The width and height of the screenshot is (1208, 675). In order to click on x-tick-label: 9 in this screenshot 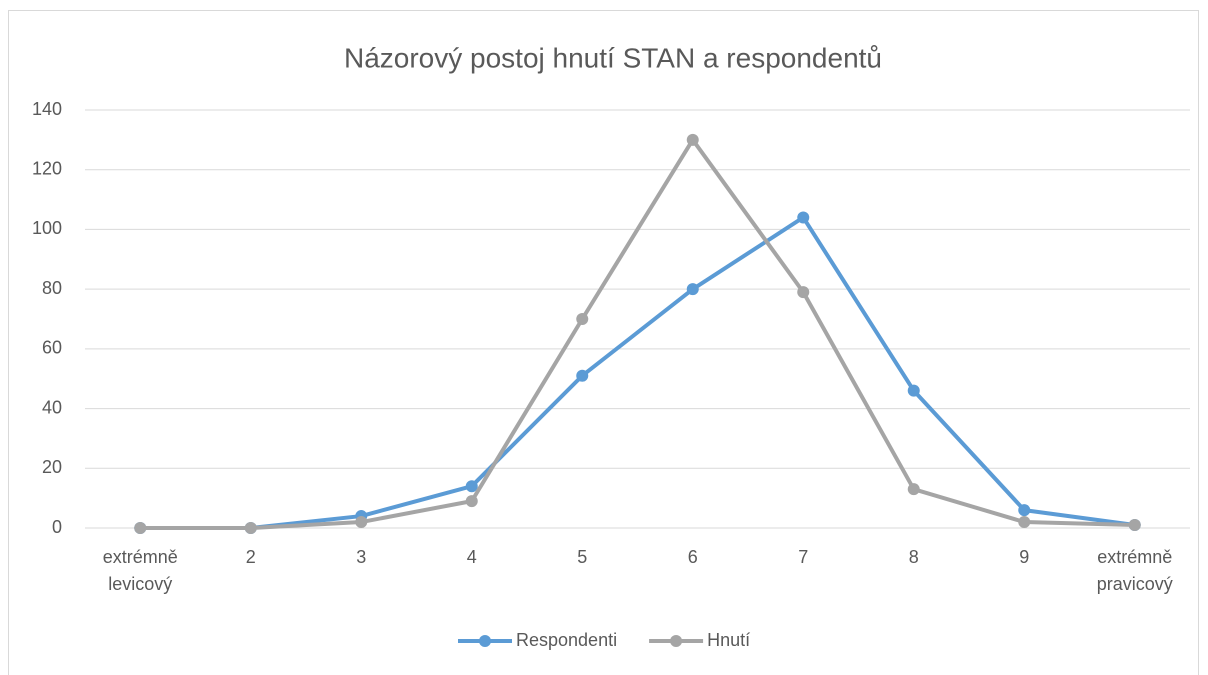, I will do `click(1024, 557)`.